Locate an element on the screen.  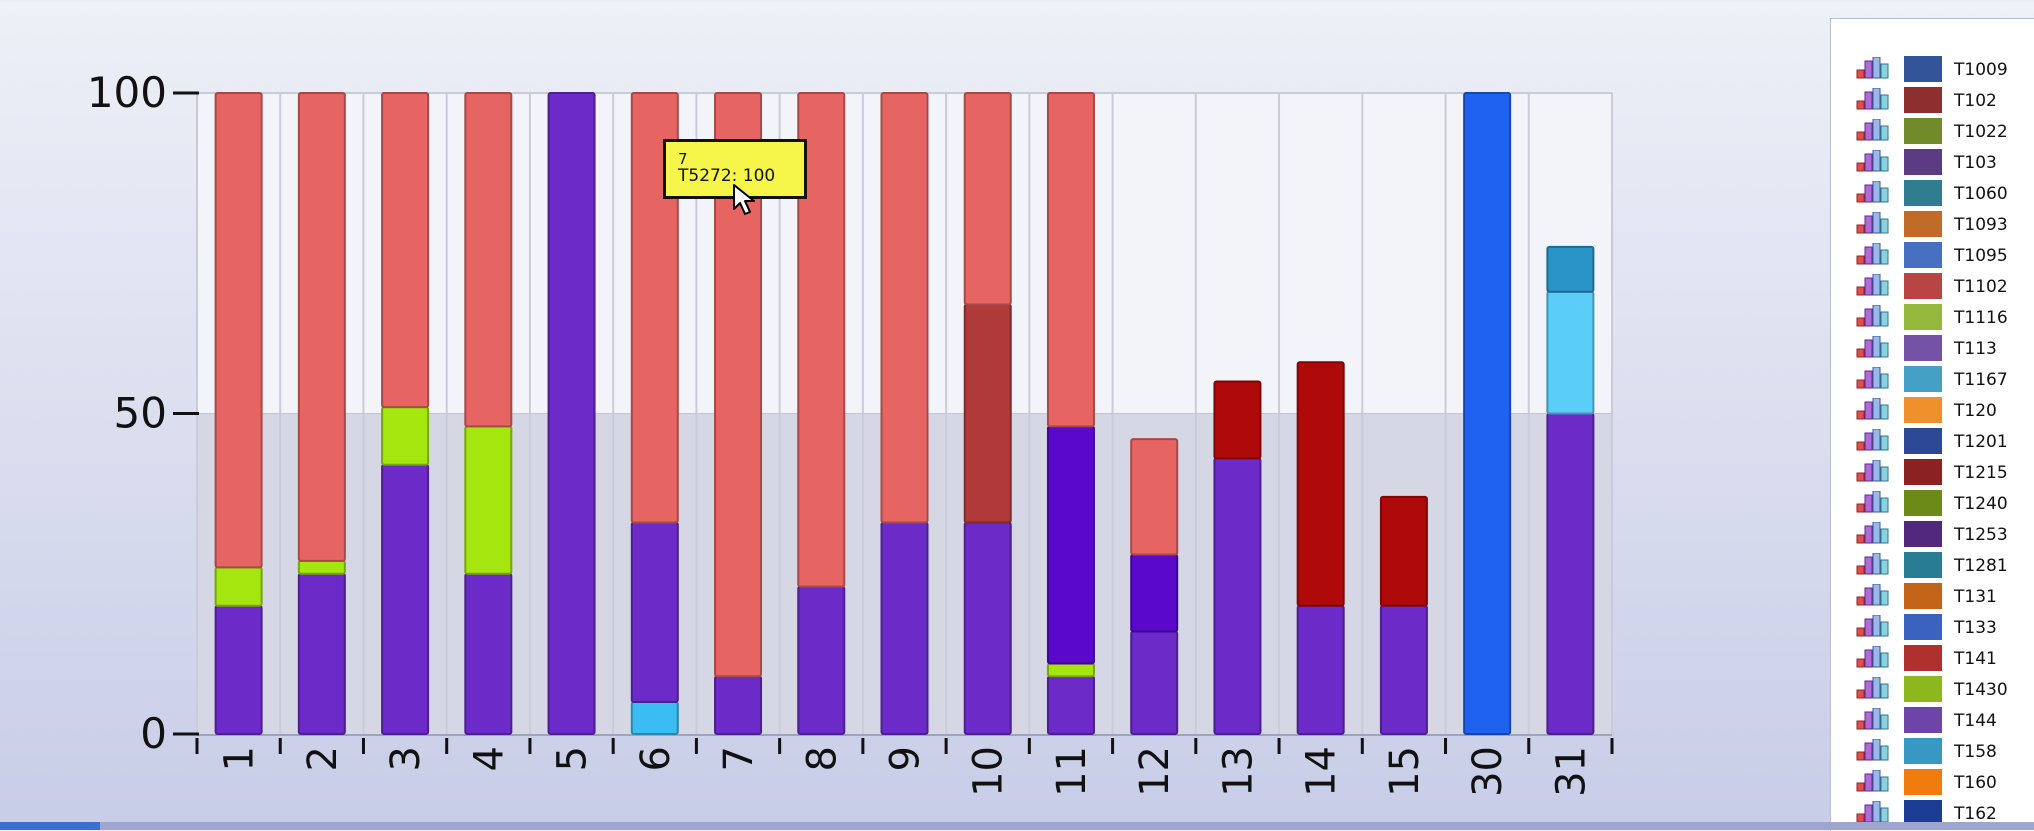
legend-item: T102 is located at coordinates (1932, 97).